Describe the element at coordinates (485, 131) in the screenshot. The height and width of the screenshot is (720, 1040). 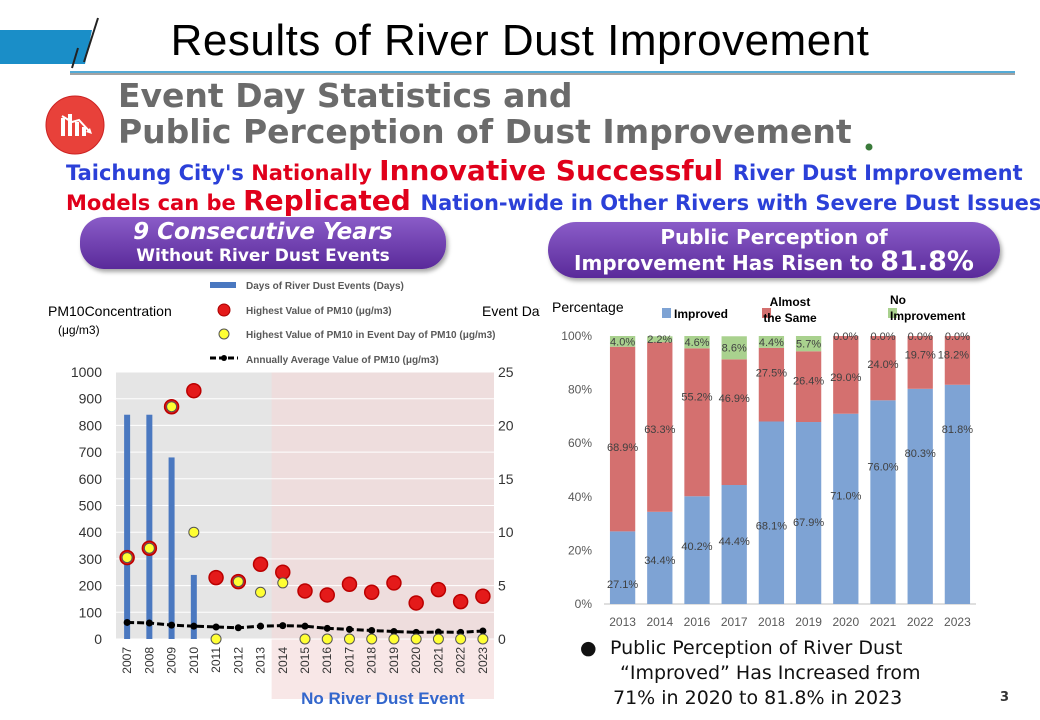
I see `subtitle-line-2: Public Perception of Dust Improvement` at that location.